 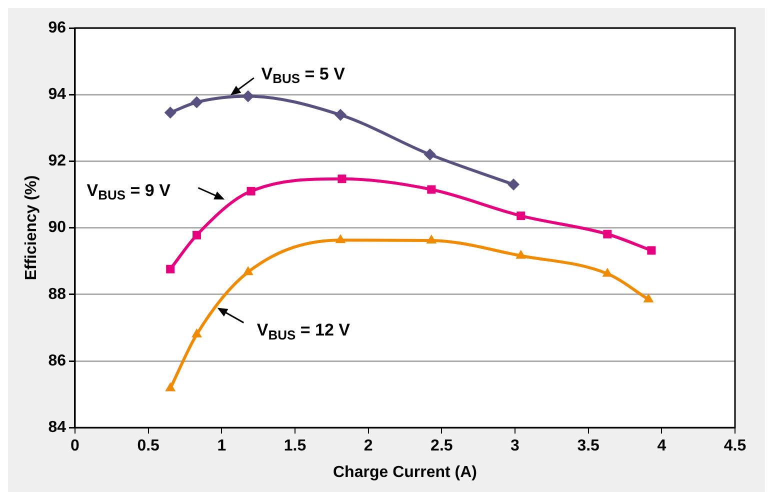 I want to click on x-tick-label: 1.5, so click(x=295, y=446).